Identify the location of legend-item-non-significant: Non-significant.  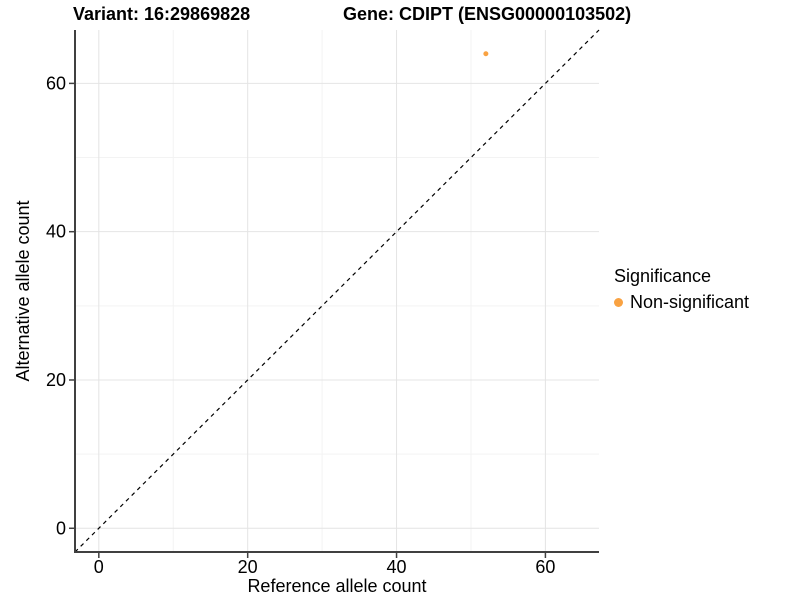
(681, 302).